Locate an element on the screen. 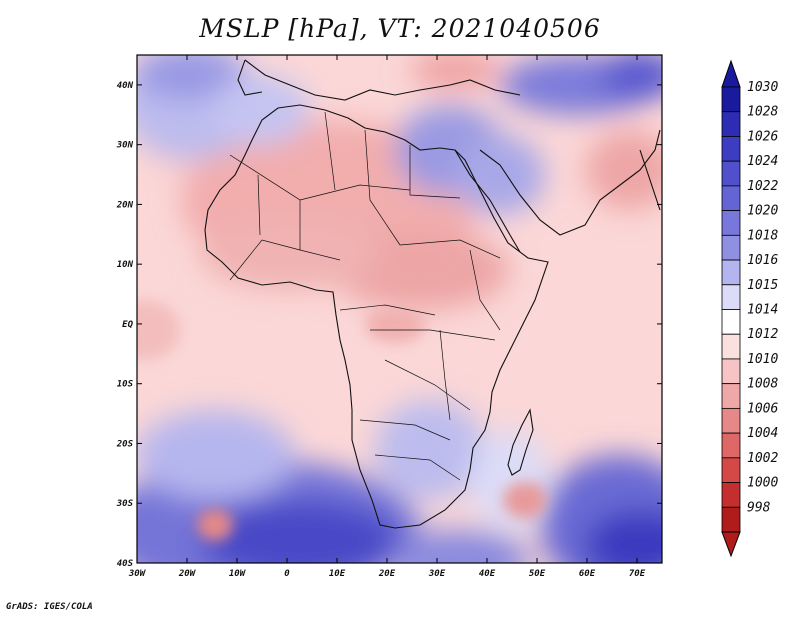  colorbar-label: 1028 is located at coordinates (762, 112).